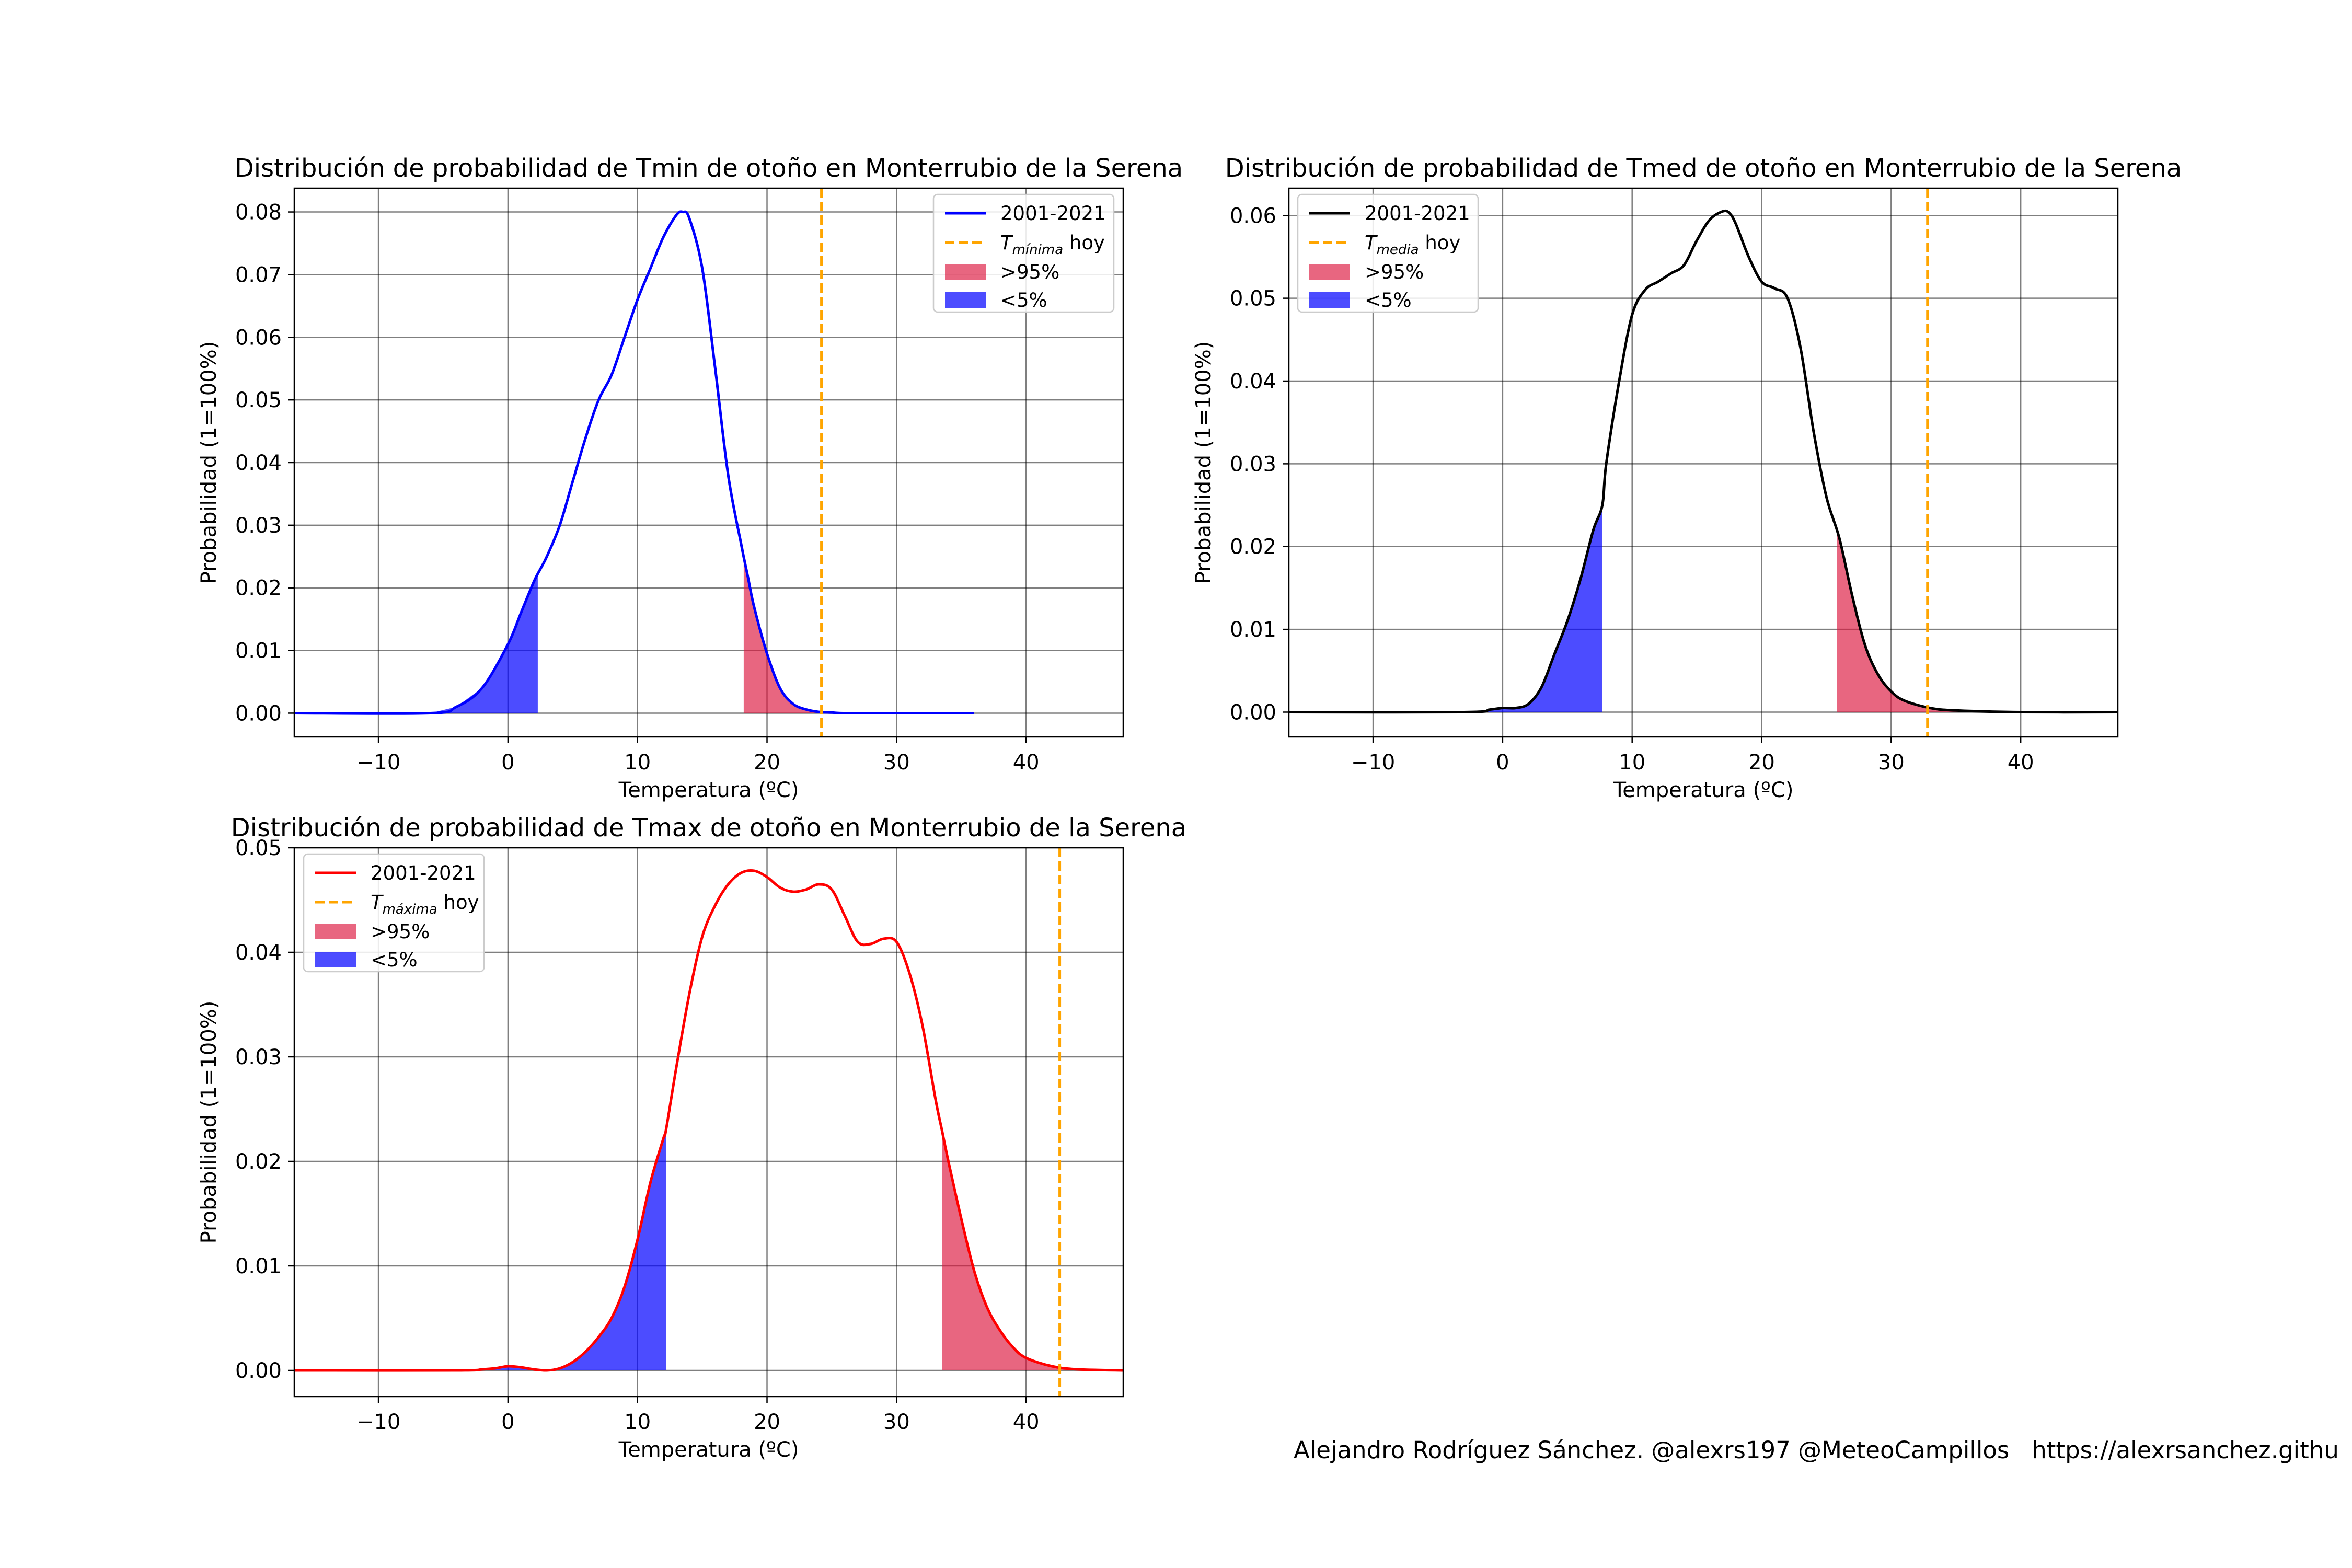 Image resolution: width=2352 pixels, height=1568 pixels. Describe the element at coordinates (425, 904) in the screenshot. I see `legend-today-label: Tmáxima hoy` at that location.